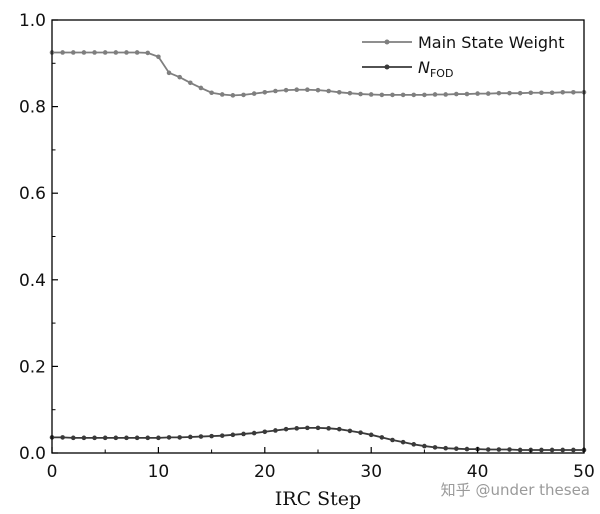  I want to click on x-tick-label: 30, so click(371, 472).